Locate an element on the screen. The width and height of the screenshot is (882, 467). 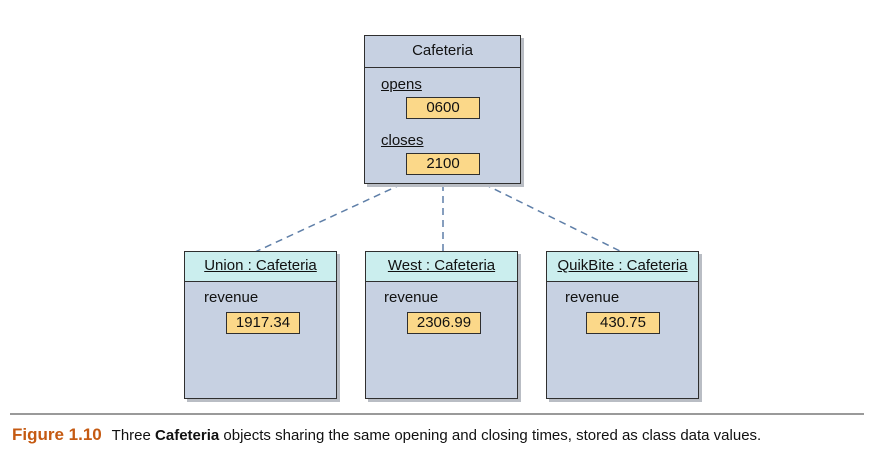
class-name: Cafeteria is located at coordinates (442, 52).